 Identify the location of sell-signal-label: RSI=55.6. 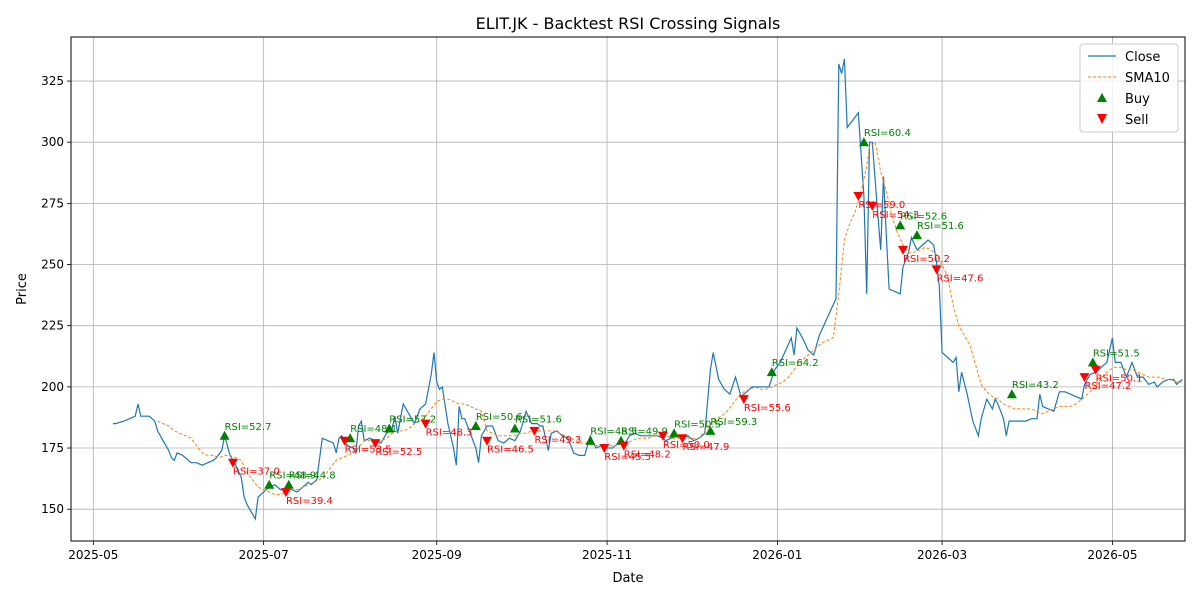
(767, 408).